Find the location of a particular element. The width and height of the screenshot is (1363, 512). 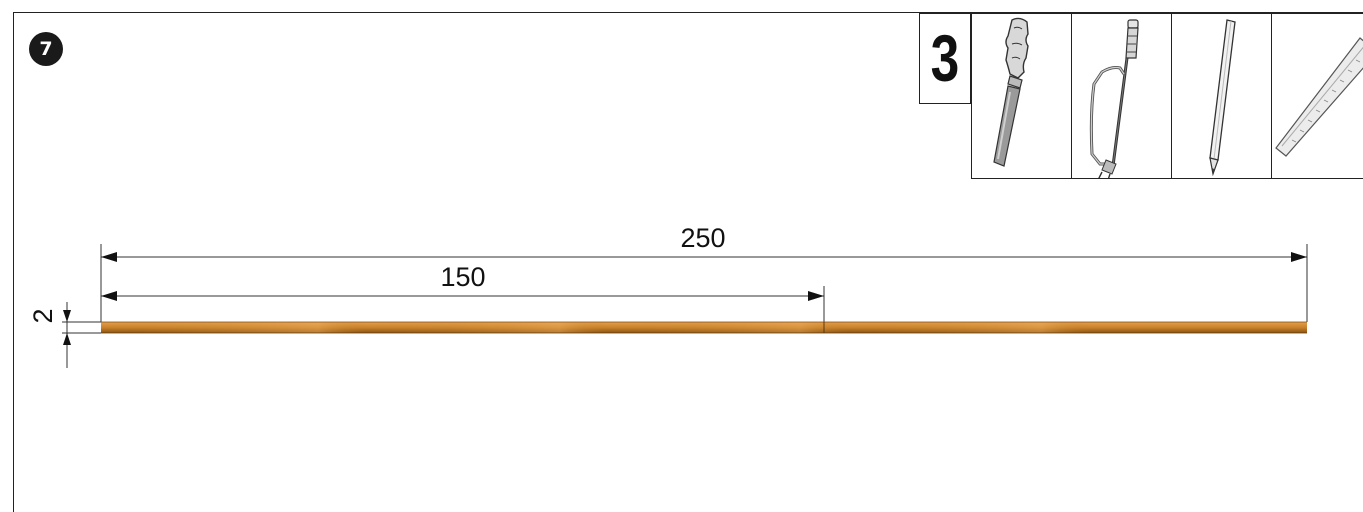

tool-cell-hacksaw is located at coordinates (1122, 96).